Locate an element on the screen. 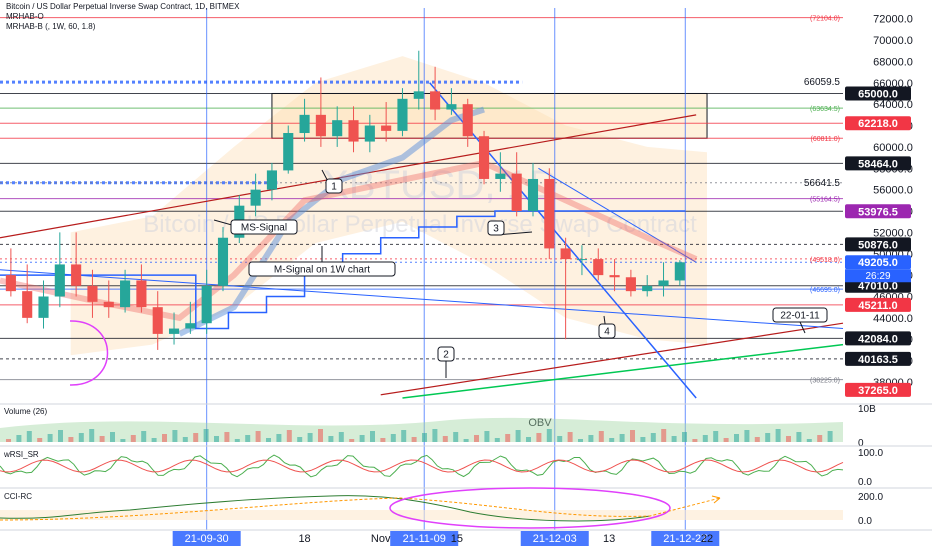 Image resolution: width=932 pixels, height=555 pixels. price-badge-text: 58464.0 is located at coordinates (878, 164).